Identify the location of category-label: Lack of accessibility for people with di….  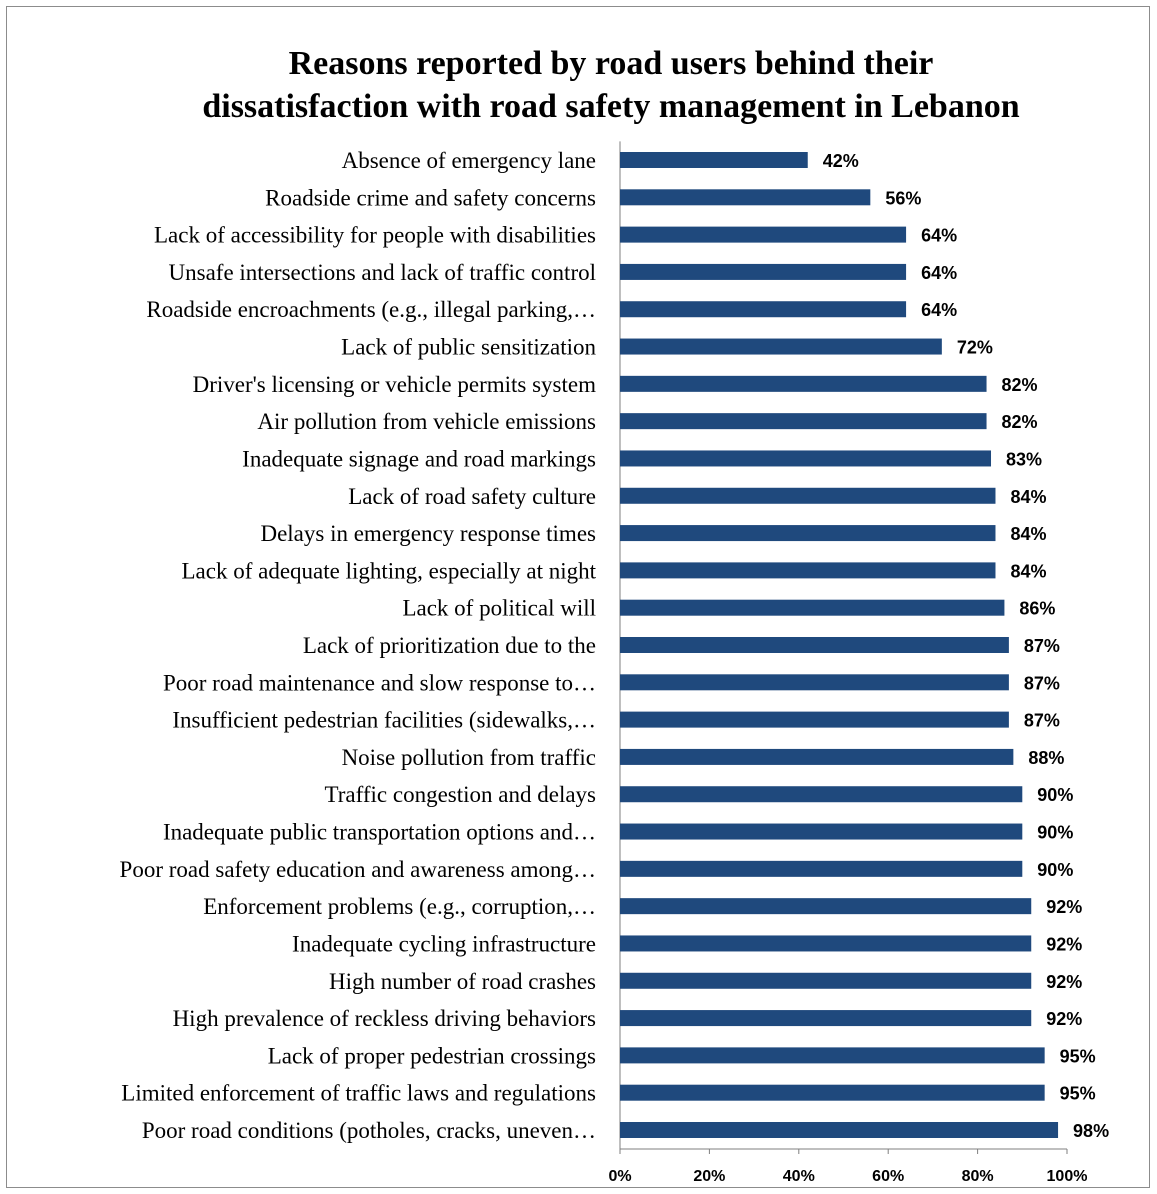
(375, 235).